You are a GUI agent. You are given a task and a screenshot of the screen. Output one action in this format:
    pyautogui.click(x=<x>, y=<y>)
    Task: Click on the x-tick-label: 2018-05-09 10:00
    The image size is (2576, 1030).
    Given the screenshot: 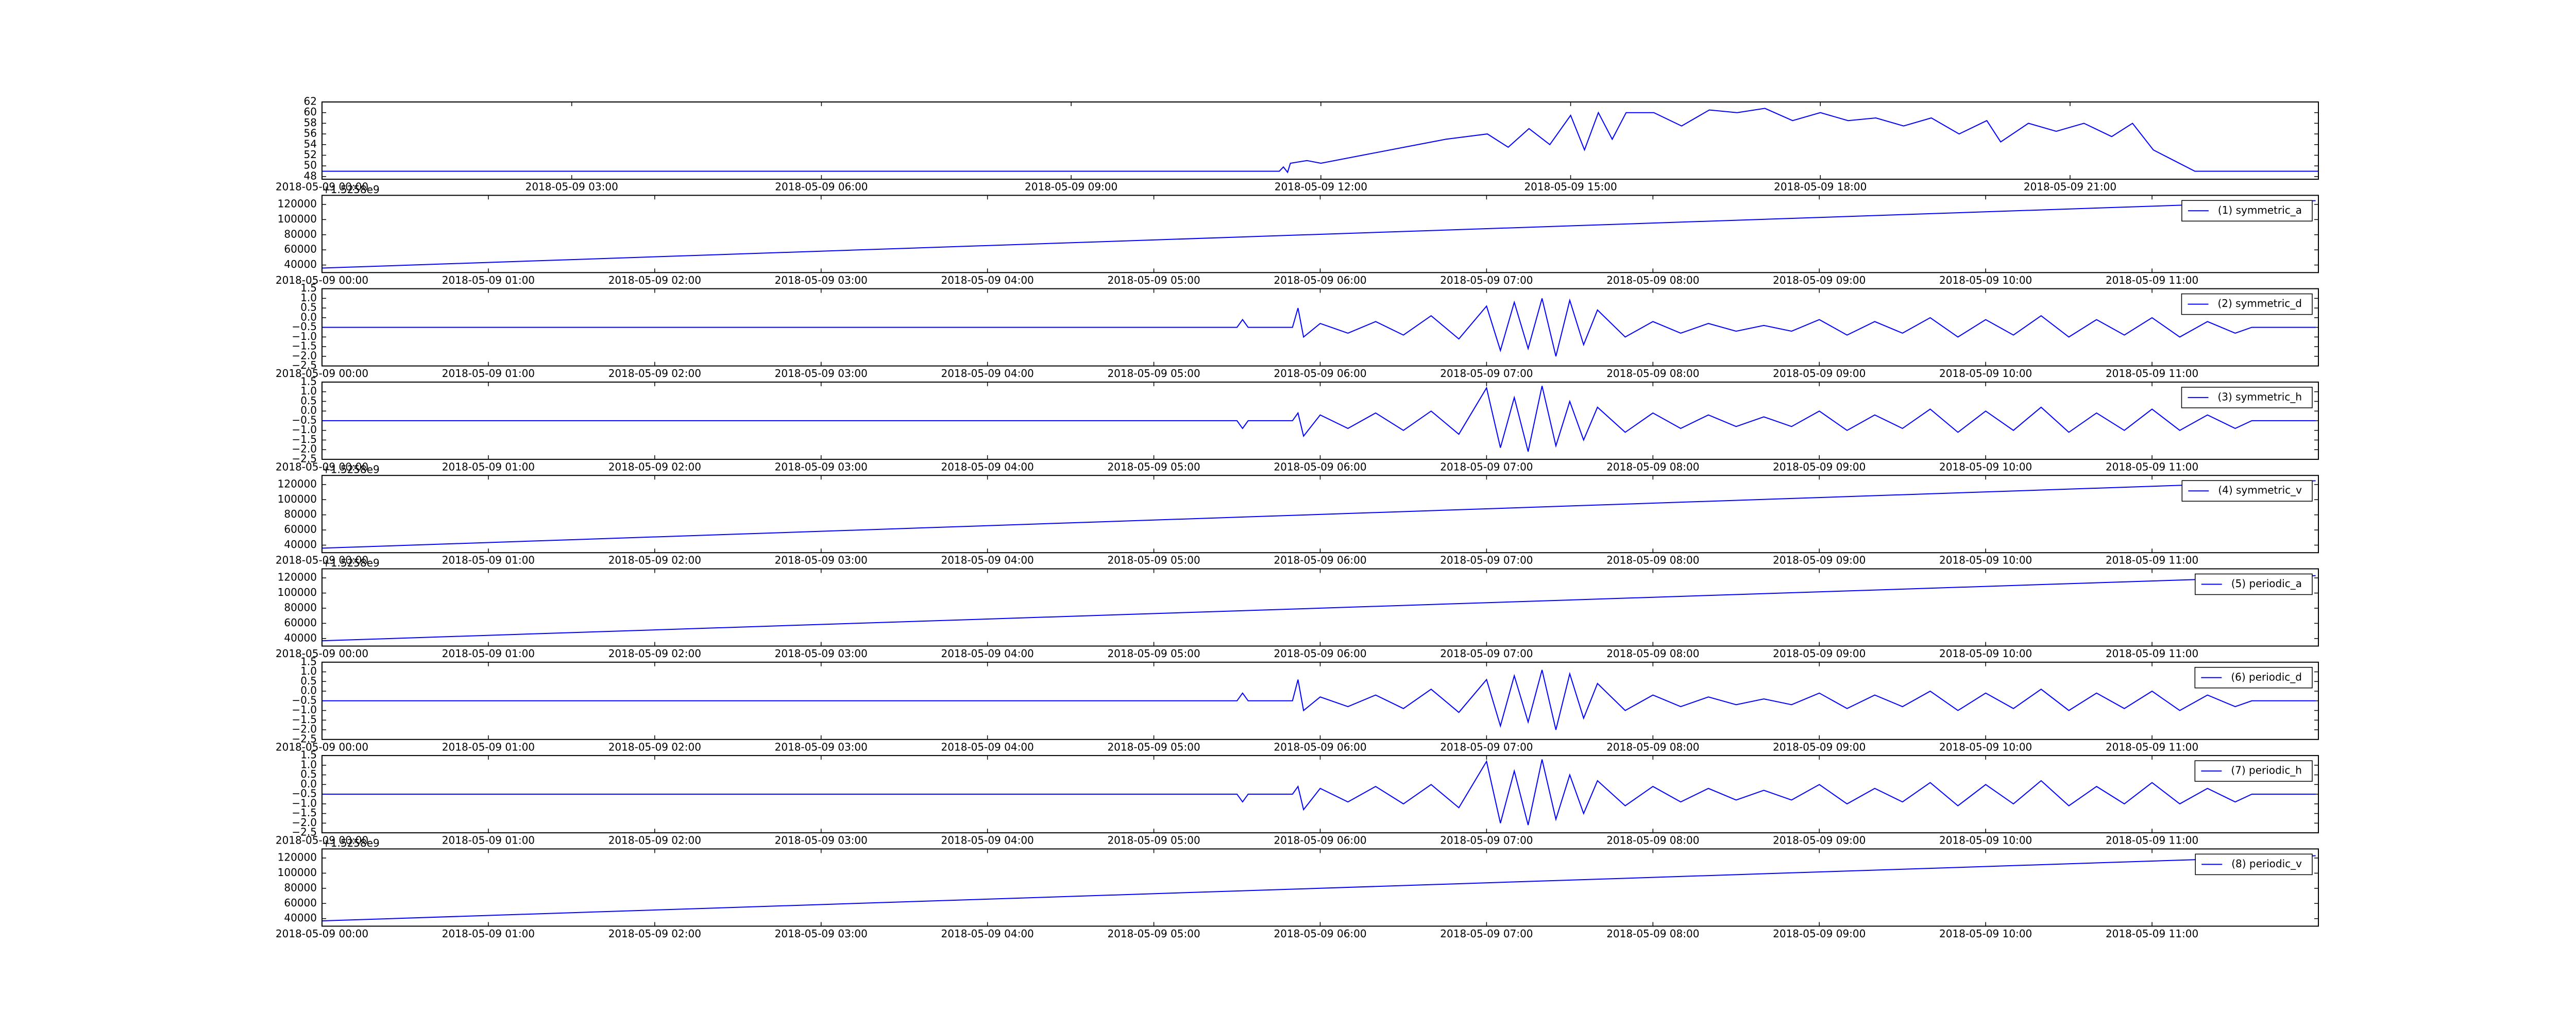 What is the action you would take?
    pyautogui.click(x=1985, y=374)
    